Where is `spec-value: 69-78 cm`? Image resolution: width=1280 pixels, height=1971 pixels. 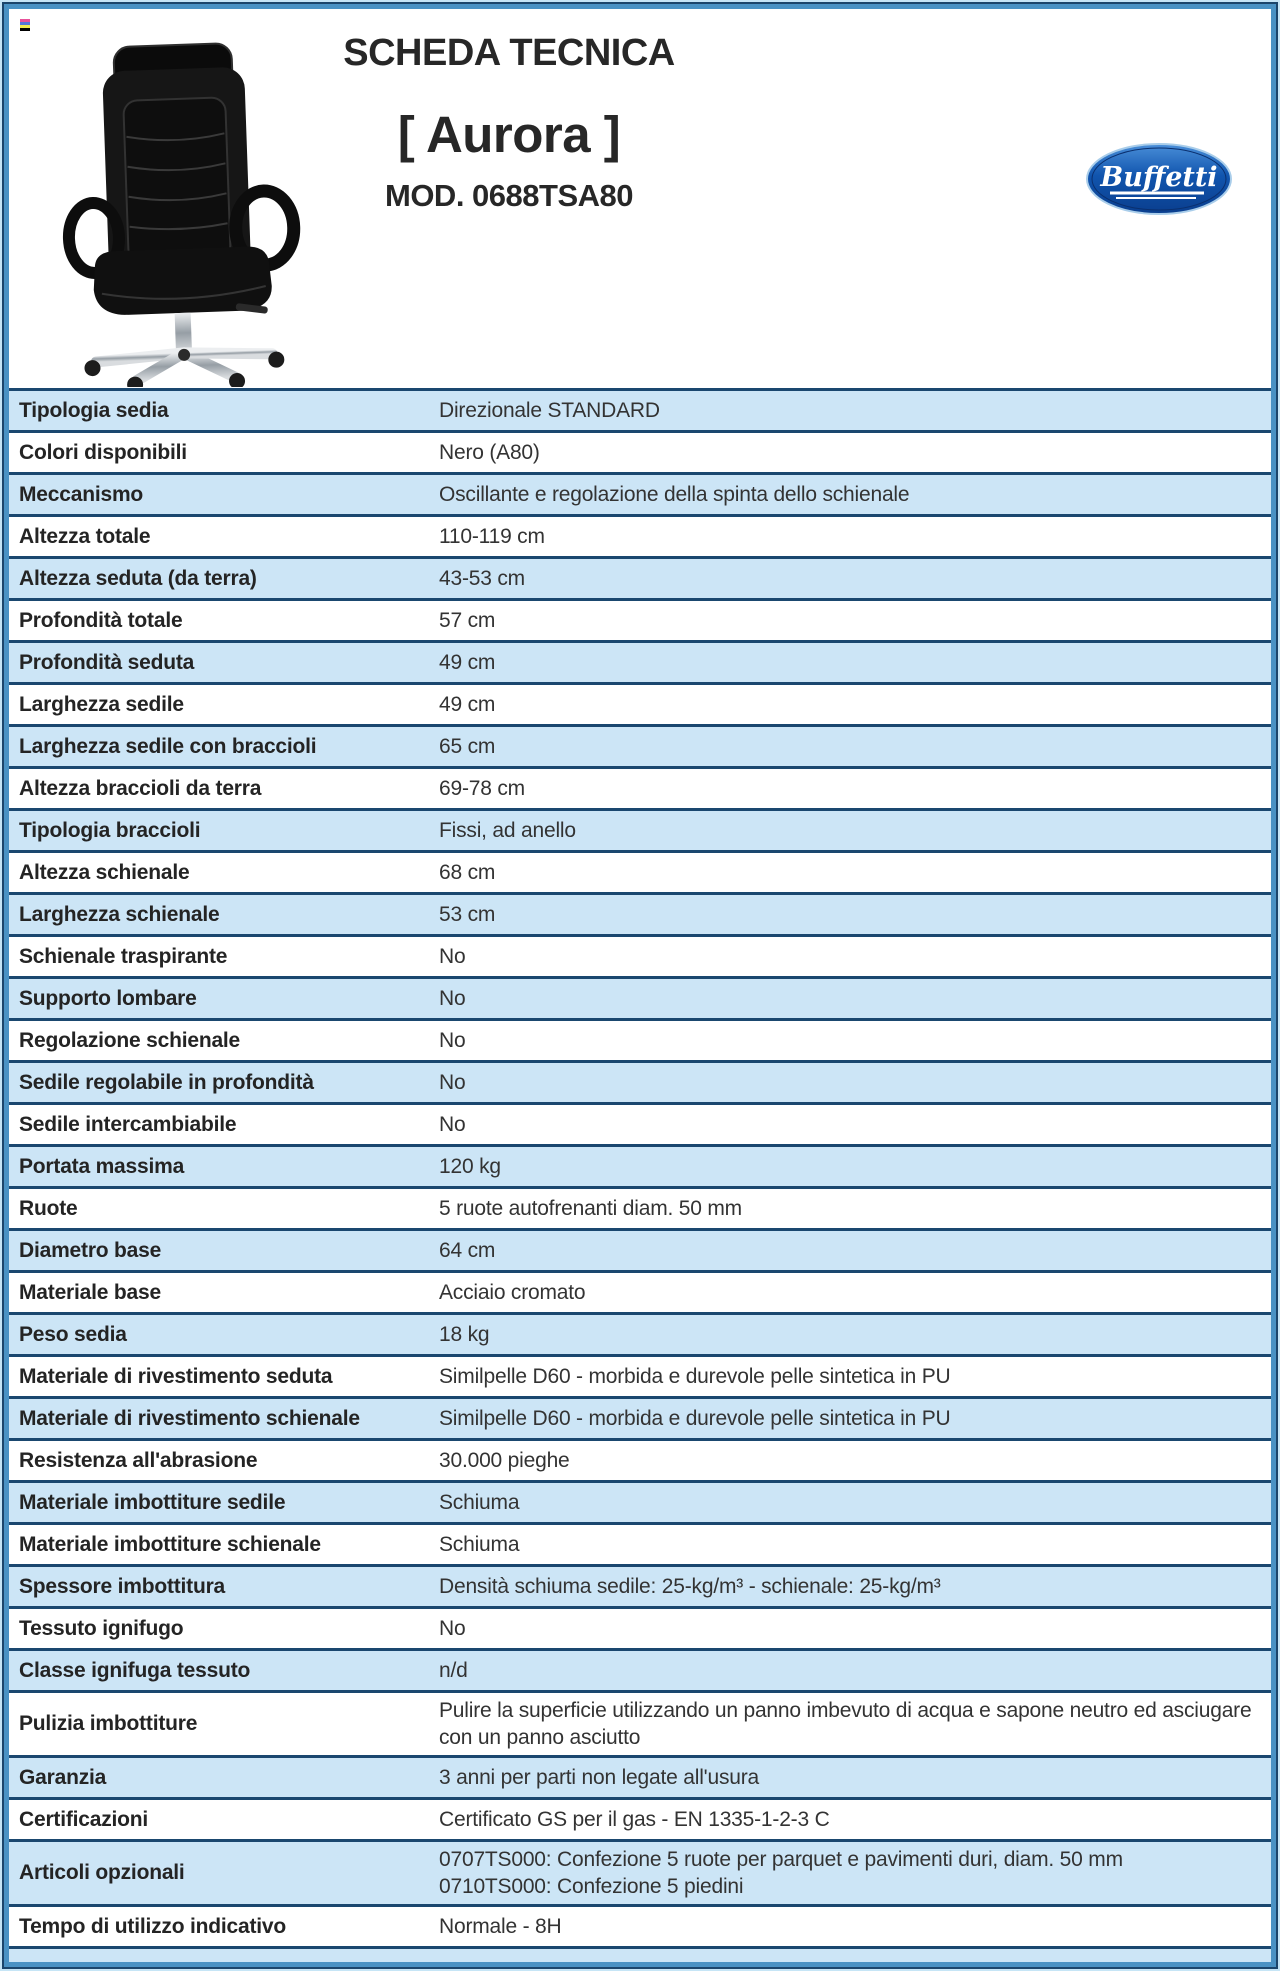
spec-value: 69-78 cm is located at coordinates (482, 788).